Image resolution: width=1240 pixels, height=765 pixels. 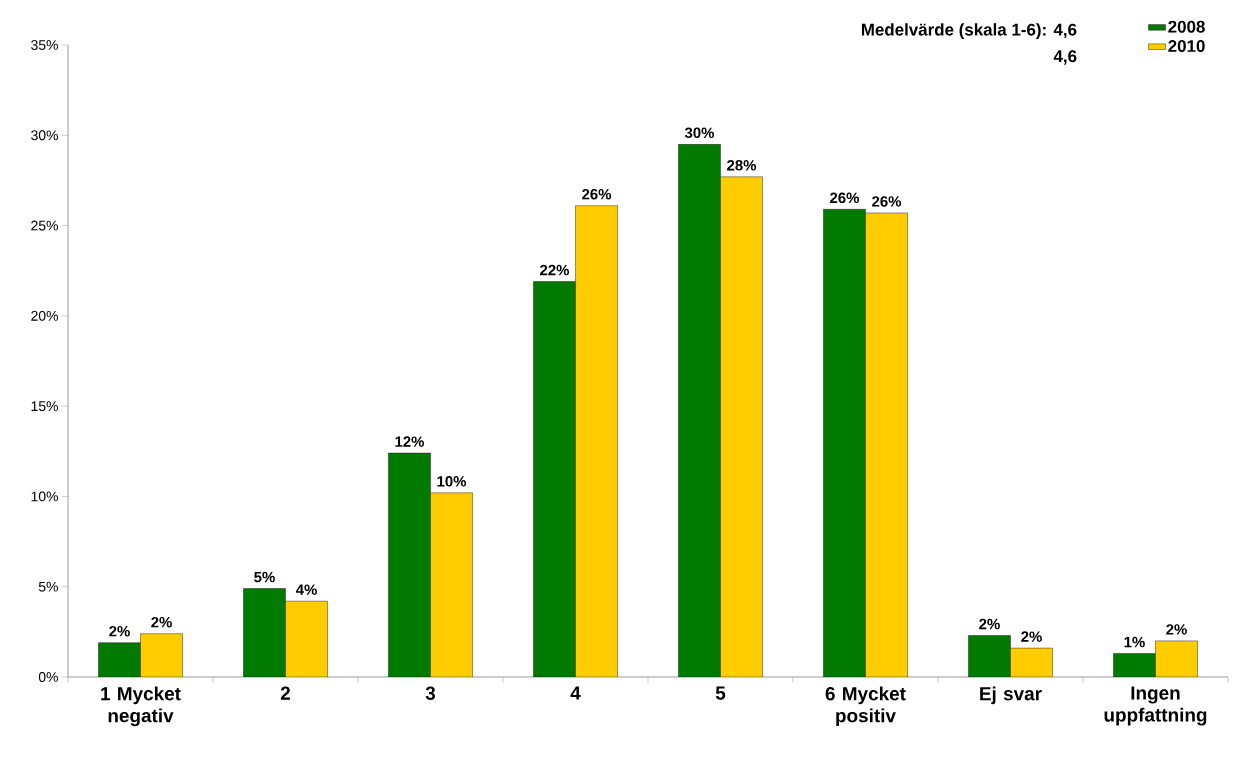 What do you see at coordinates (1134, 642) in the screenshot?
I see `data-label: 1%` at bounding box center [1134, 642].